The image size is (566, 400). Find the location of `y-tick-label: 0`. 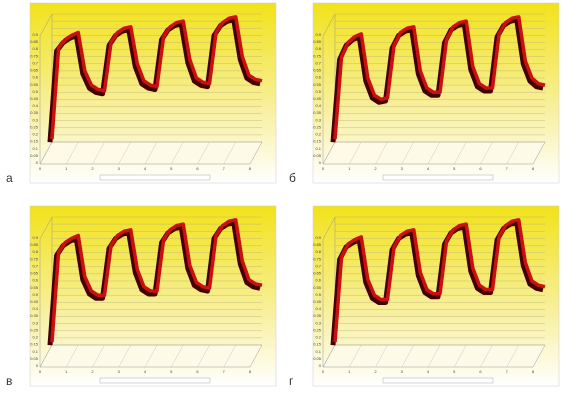

y-tick-label: 0 is located at coordinates (37, 365).